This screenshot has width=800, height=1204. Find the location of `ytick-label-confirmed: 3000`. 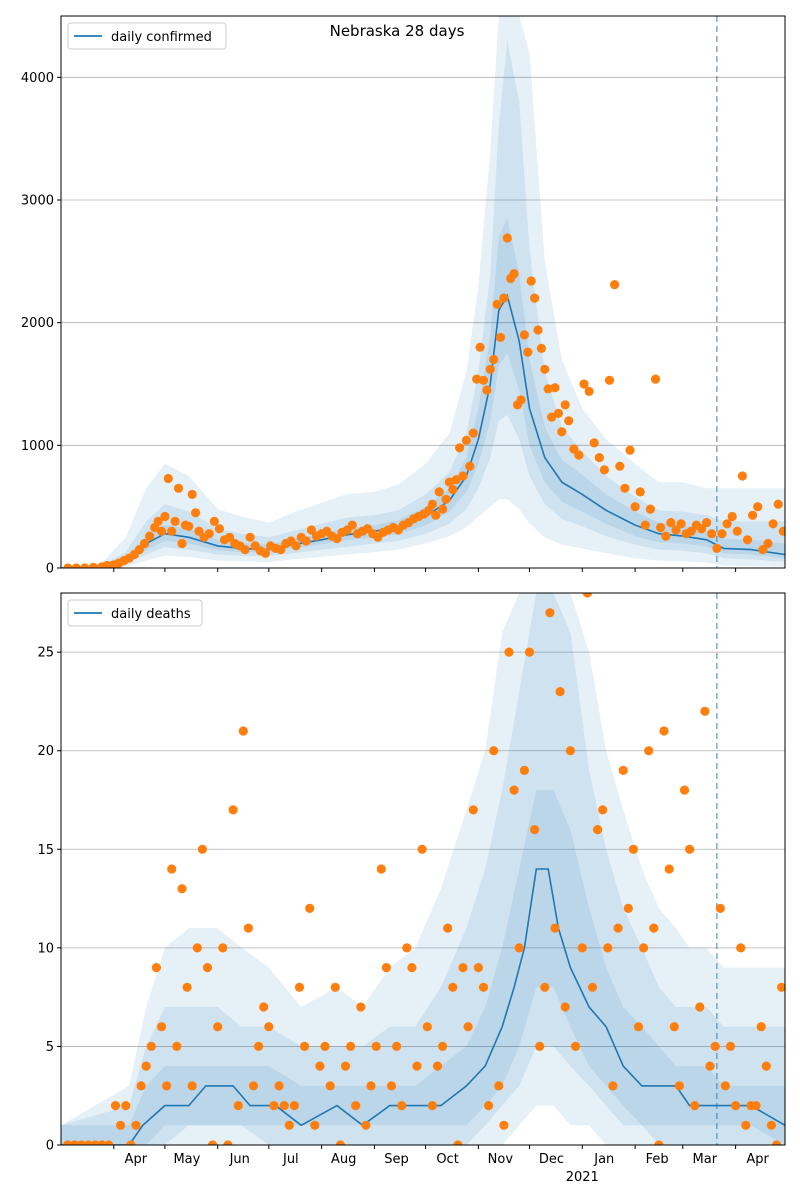

ytick-label-confirmed: 3000 is located at coordinates (37, 201).